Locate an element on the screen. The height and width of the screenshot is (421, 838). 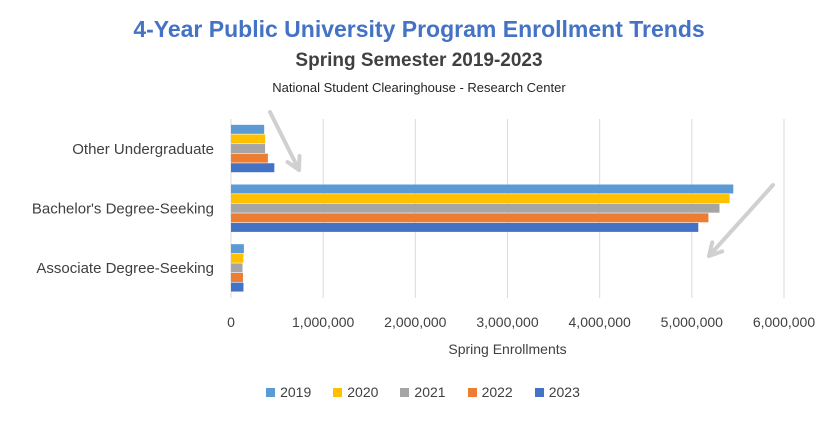
x-tick-label: 6,000,000 is located at coordinates (784, 322).